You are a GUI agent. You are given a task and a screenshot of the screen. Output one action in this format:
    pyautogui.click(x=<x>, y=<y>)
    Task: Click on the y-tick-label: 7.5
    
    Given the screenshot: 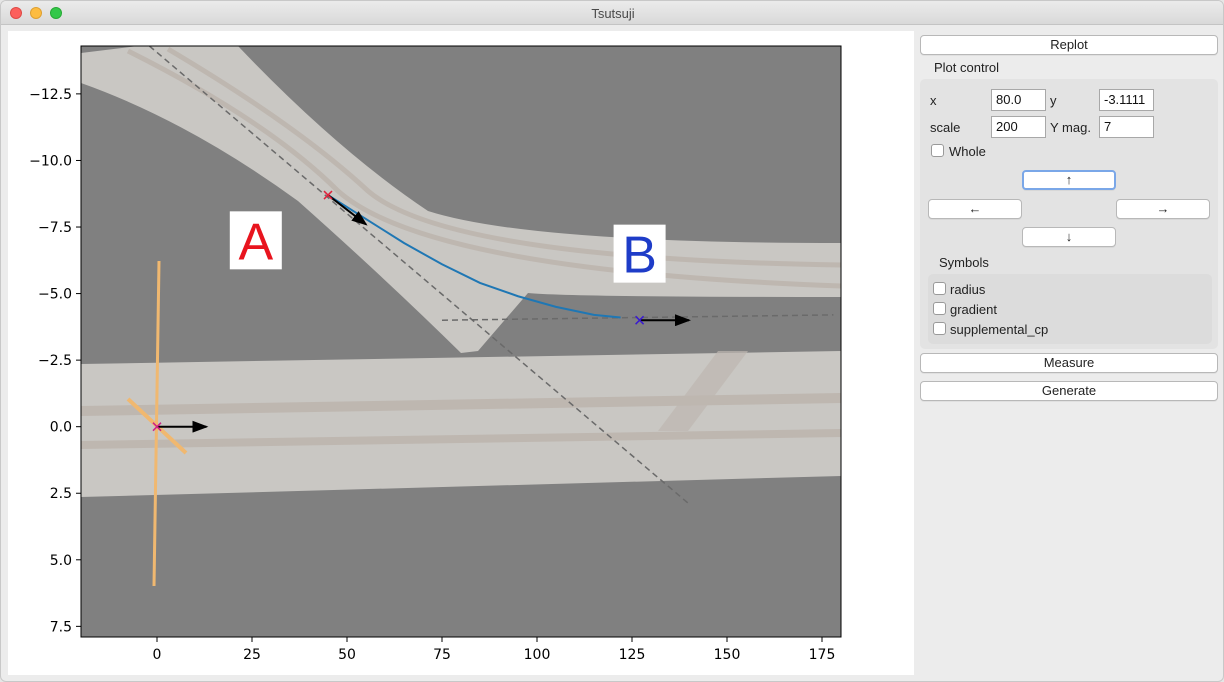 What is the action you would take?
    pyautogui.click(x=61, y=627)
    